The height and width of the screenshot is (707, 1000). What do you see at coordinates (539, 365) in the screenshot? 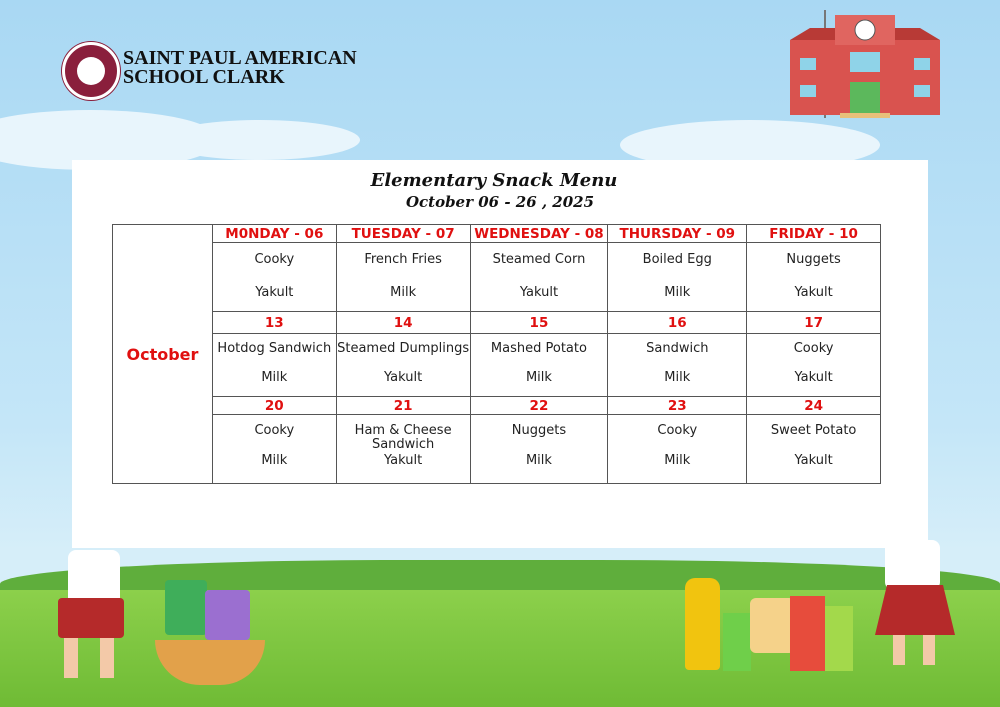
I see `snack-cell: Mashed Potato Milk` at bounding box center [539, 365].